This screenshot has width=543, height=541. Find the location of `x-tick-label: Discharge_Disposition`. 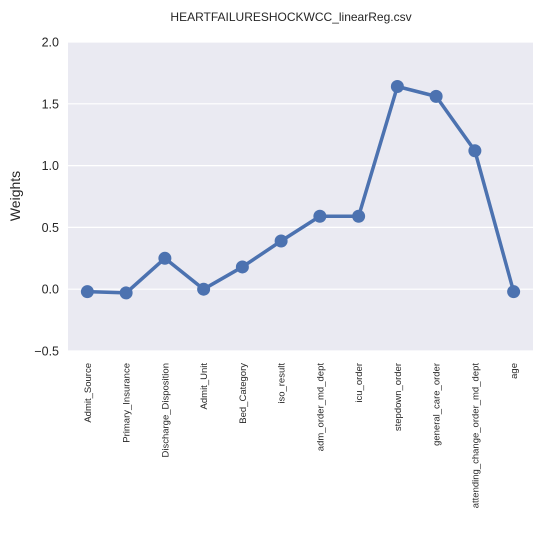

x-tick-label: Discharge_Disposition is located at coordinates (165, 410).